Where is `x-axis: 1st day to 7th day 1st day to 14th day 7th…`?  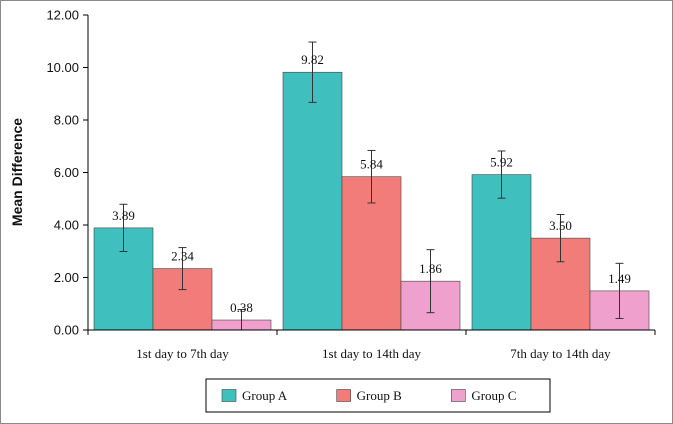 x-axis: 1st day to 7th day 1st day to 14th day 7th… is located at coordinates (371, 345).